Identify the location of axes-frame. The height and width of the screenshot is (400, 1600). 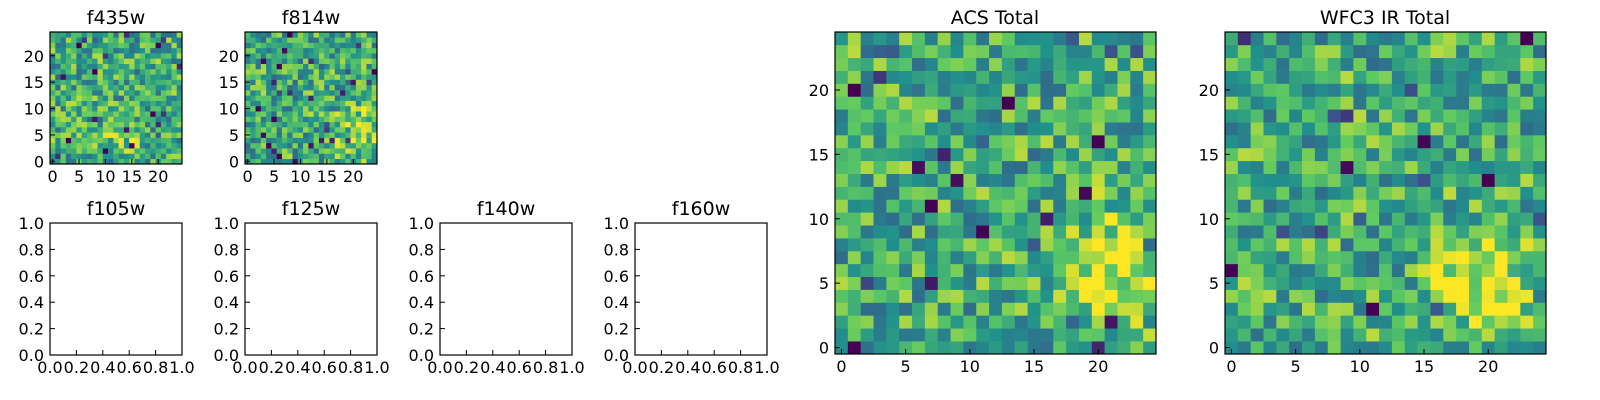
(311, 98).